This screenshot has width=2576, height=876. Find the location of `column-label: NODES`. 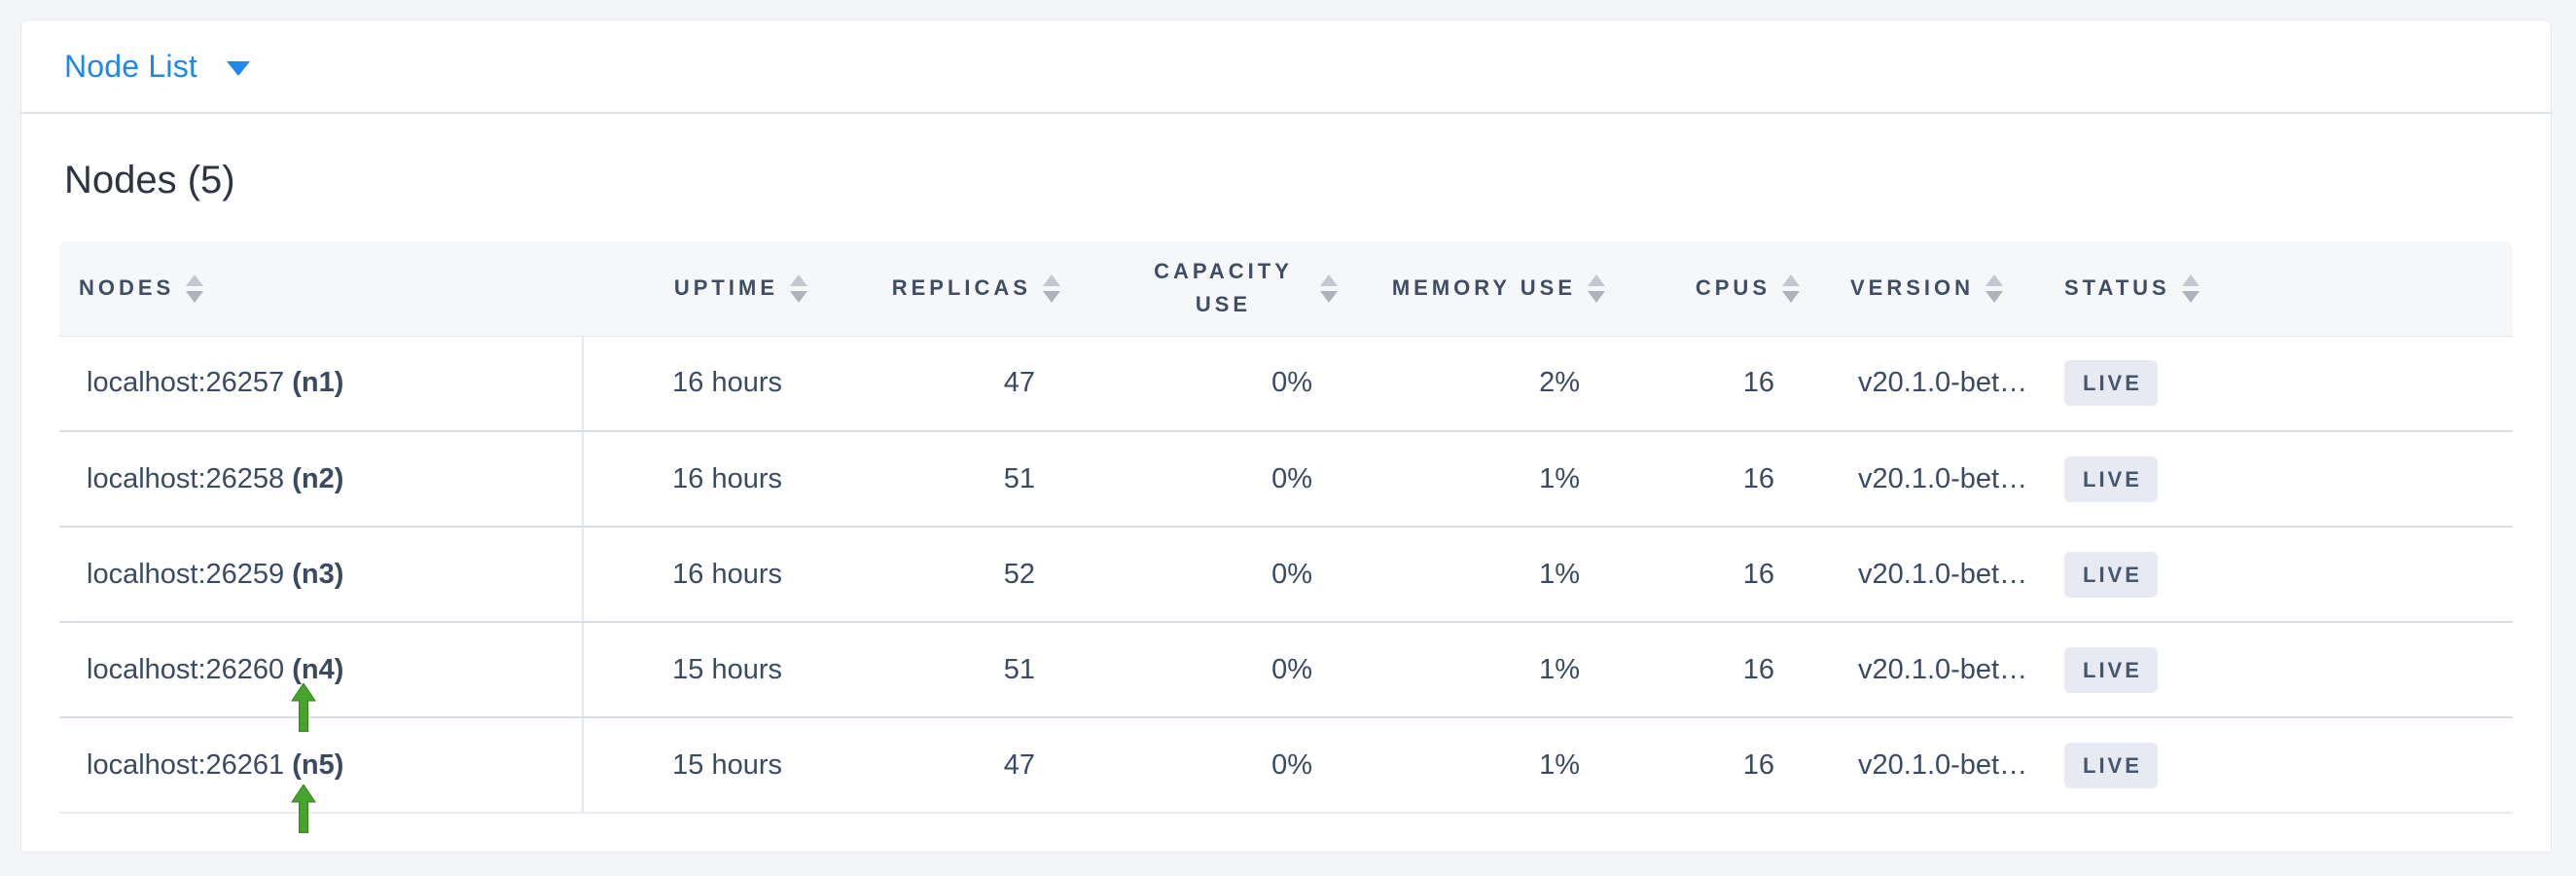

column-label: NODES is located at coordinates (127, 288).